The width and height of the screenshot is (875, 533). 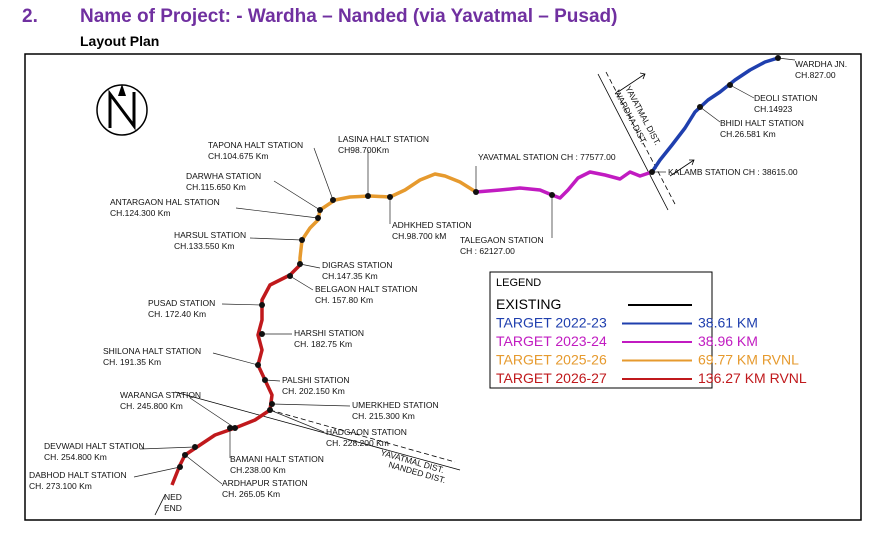 What do you see at coordinates (251, 494) in the screenshot?
I see `station-chainage: CH. 265.05 Km` at bounding box center [251, 494].